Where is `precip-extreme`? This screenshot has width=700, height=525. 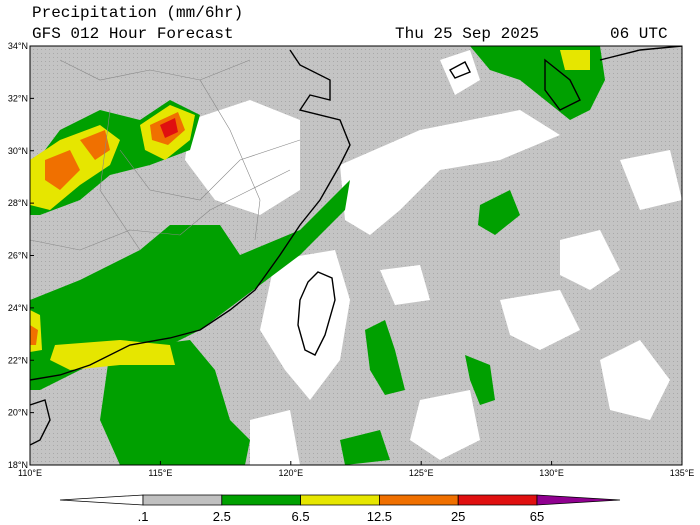
precip-extreme is located at coordinates (169, 128).